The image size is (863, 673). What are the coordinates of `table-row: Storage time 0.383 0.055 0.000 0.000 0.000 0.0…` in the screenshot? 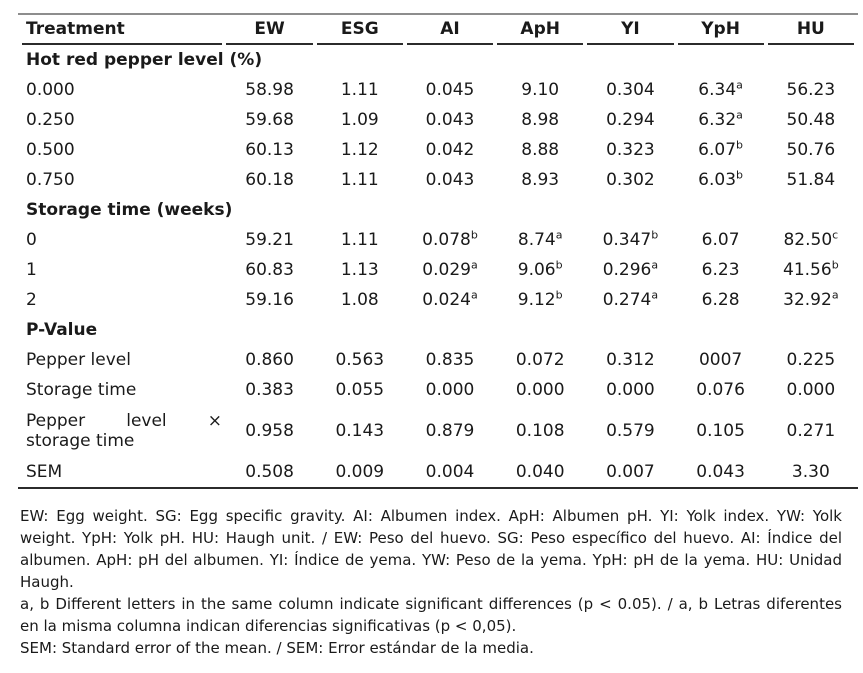 It's located at (438, 390).